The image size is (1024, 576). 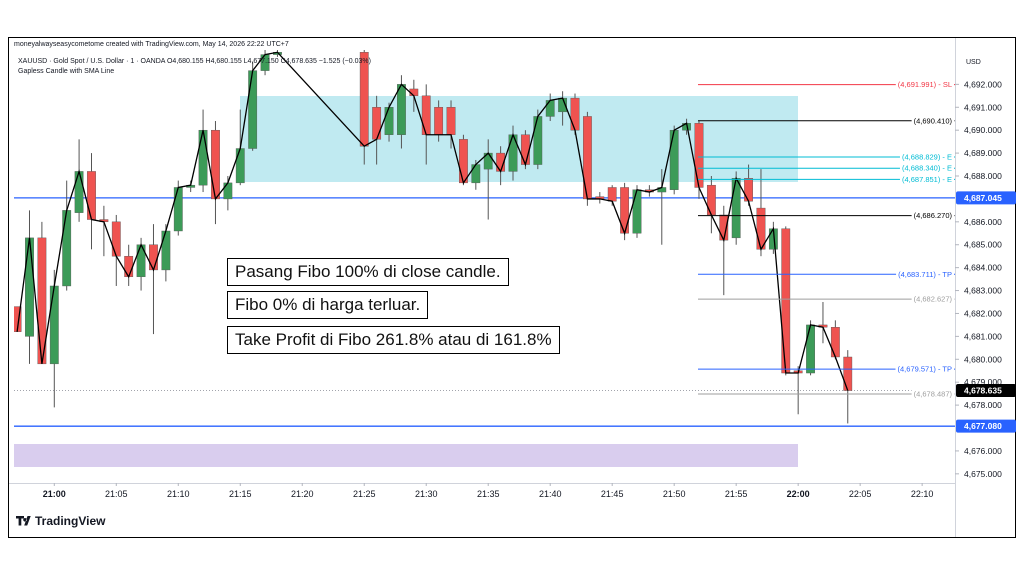 I want to click on fib-level-label: (4,687.851) - E, so click(x=927, y=179).